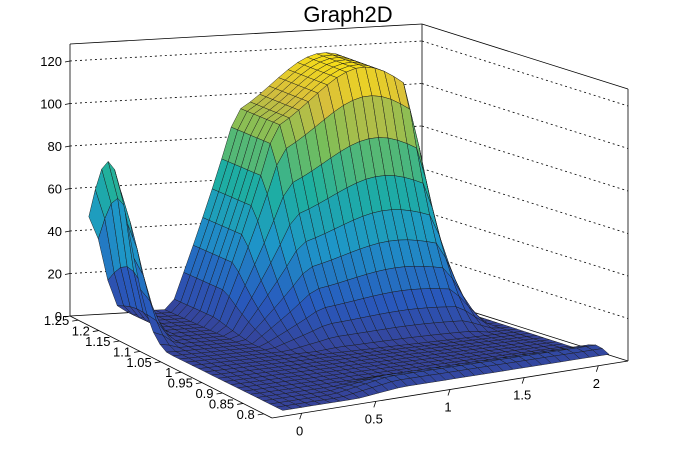 The width and height of the screenshot is (696, 472). I want to click on y-tick-label: 0.85, so click(221, 403).